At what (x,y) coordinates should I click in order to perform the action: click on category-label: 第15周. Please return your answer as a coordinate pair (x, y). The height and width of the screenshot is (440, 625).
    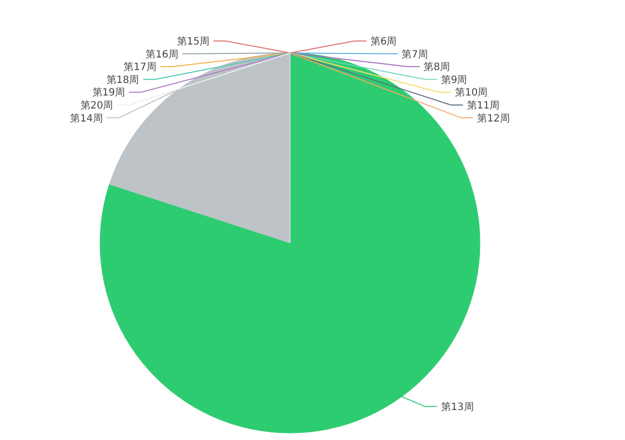
    Looking at the image, I should click on (193, 42).